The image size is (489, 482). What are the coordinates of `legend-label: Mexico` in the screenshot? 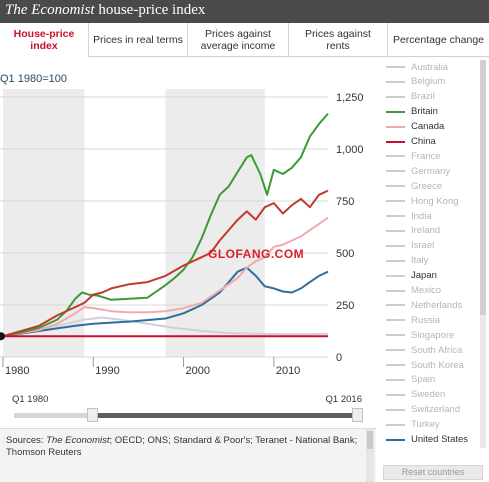 It's located at (426, 290).